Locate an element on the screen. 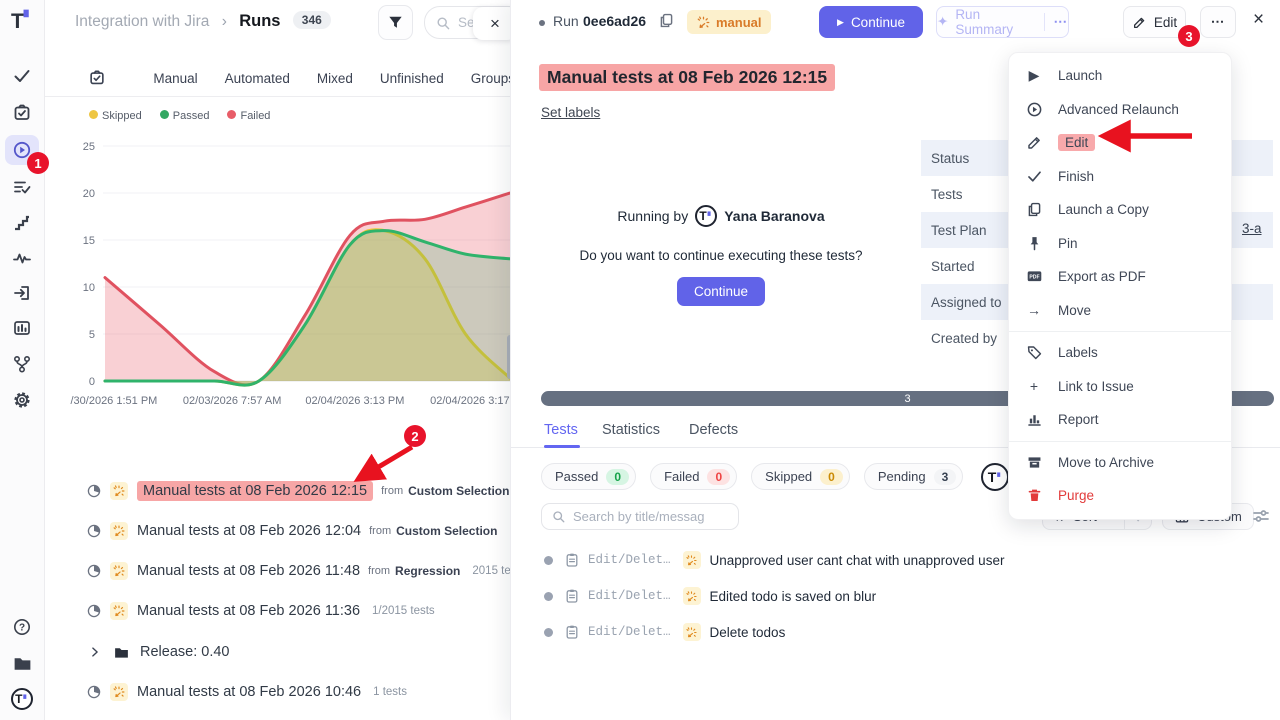 The image size is (1280, 720). help-icon is located at coordinates (22, 627).